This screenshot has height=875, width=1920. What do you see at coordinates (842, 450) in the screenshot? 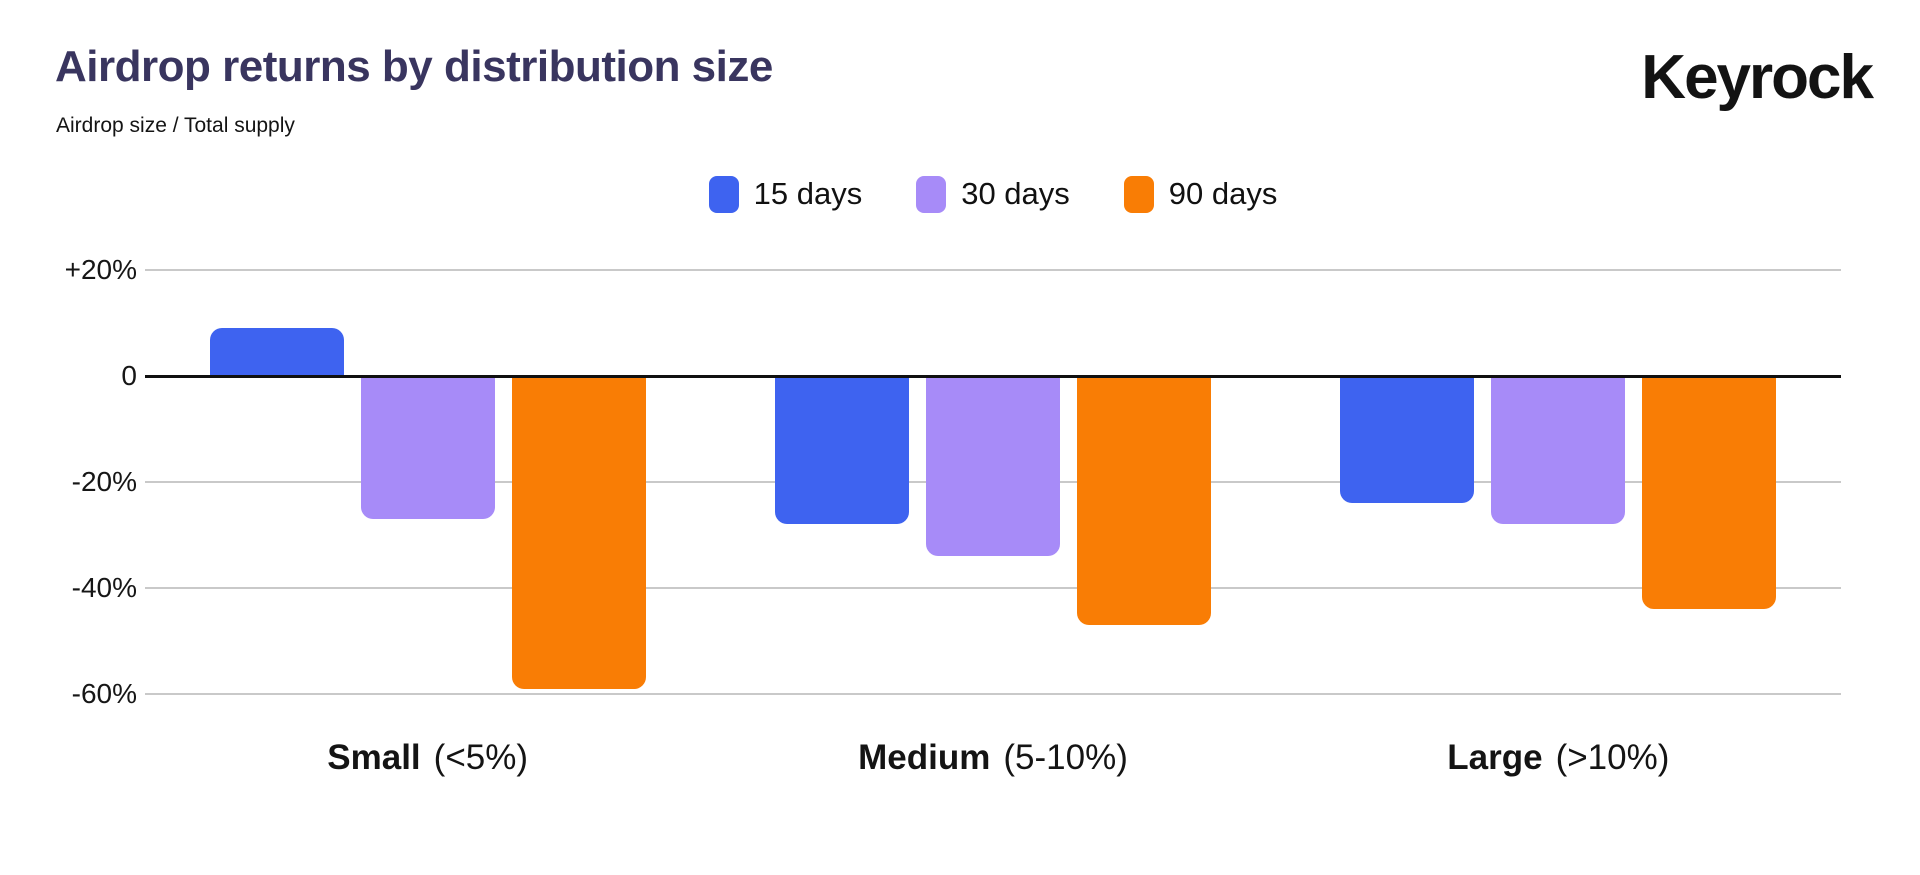
I see `bar-medium-15-days` at bounding box center [842, 450].